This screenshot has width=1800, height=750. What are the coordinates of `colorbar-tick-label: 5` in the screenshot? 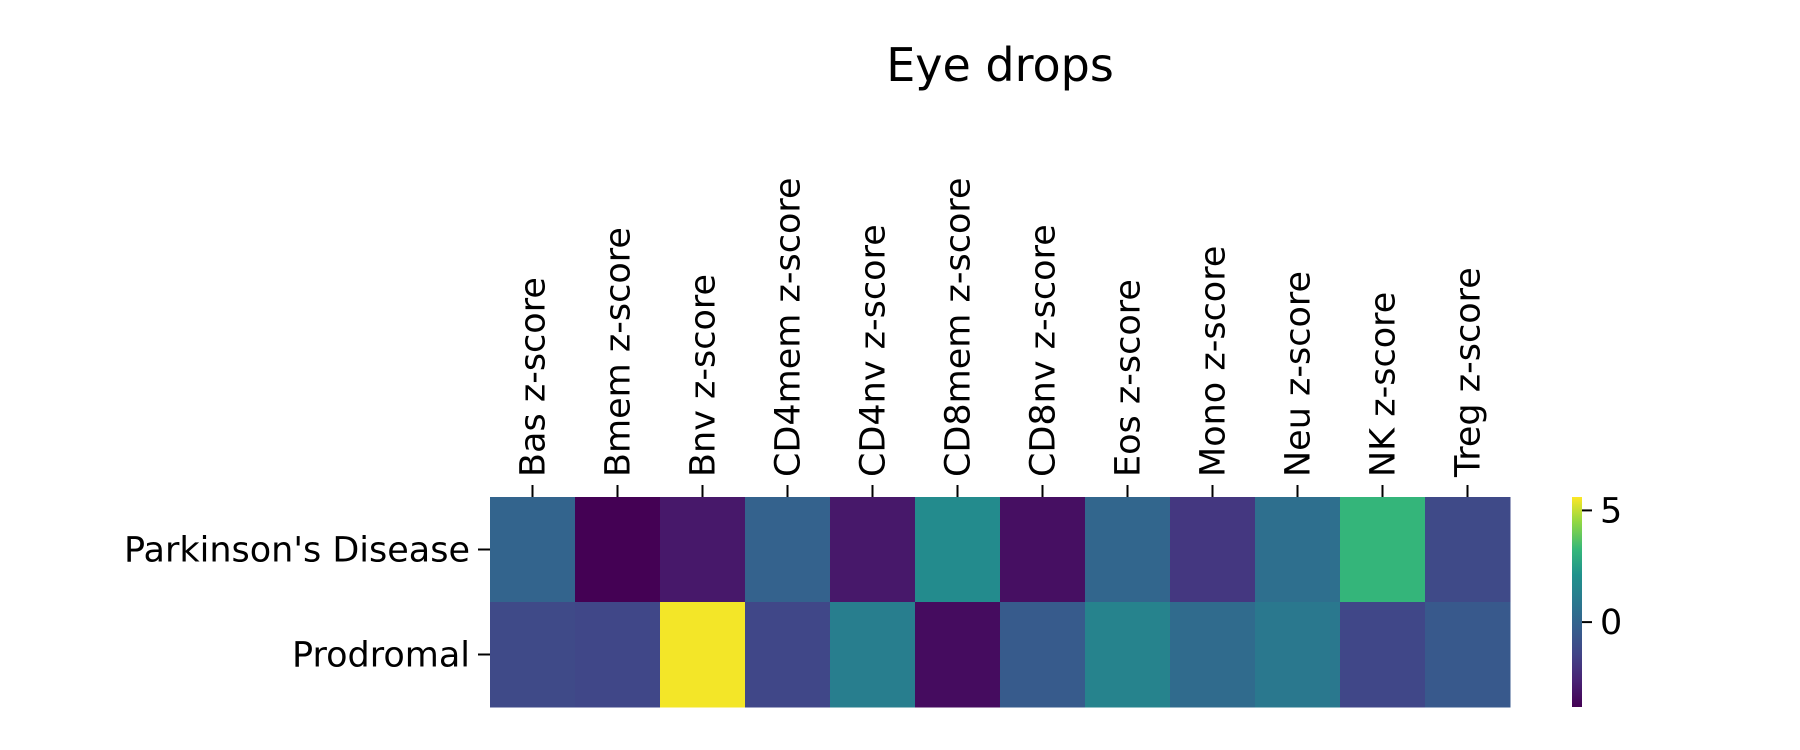 It's located at (1611, 511).